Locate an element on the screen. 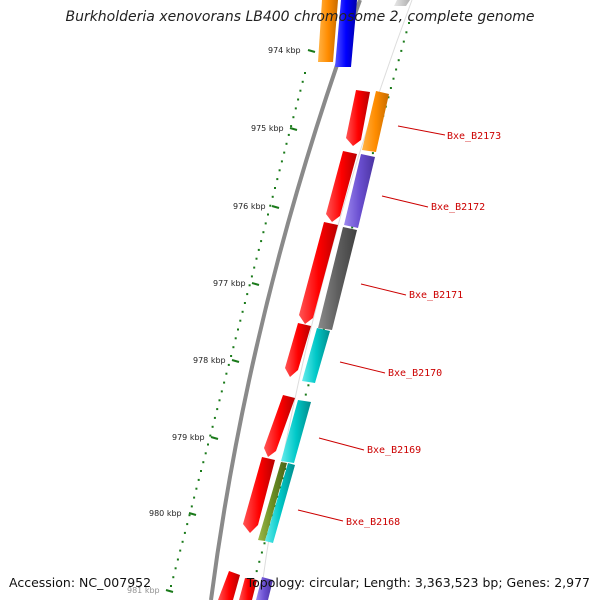 The image size is (600, 600). cog-bxe-b2171 is located at coordinates (337, 278).